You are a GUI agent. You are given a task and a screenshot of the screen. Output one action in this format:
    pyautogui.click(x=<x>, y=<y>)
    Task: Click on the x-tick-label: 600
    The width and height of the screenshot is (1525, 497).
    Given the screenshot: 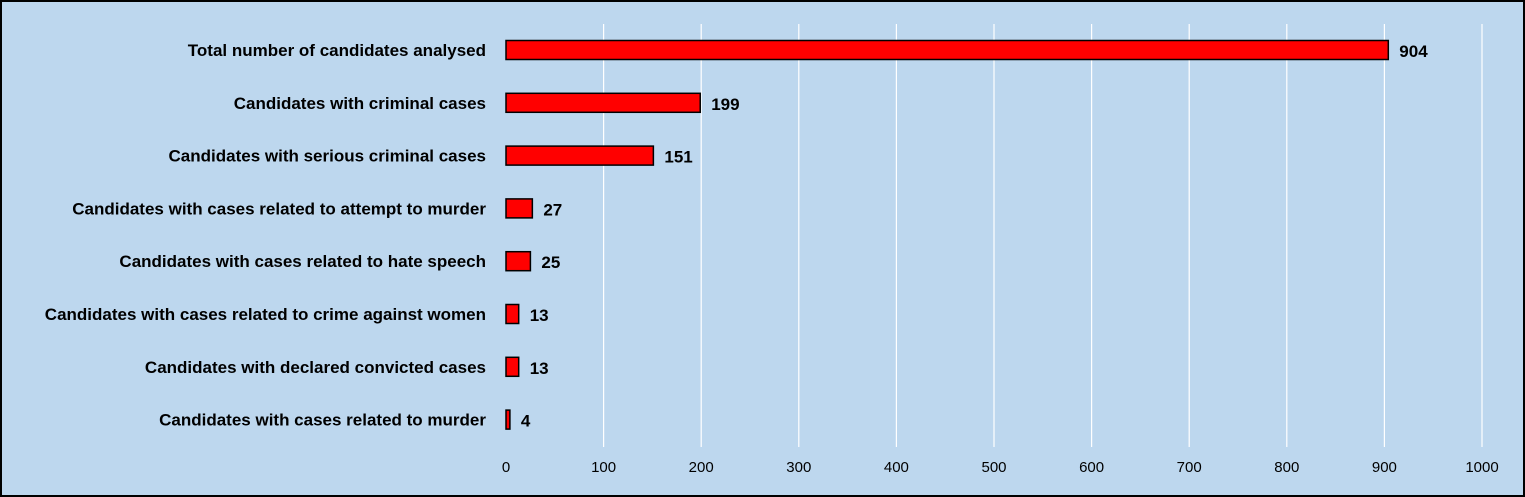 What is the action you would take?
    pyautogui.click(x=1091, y=467)
    